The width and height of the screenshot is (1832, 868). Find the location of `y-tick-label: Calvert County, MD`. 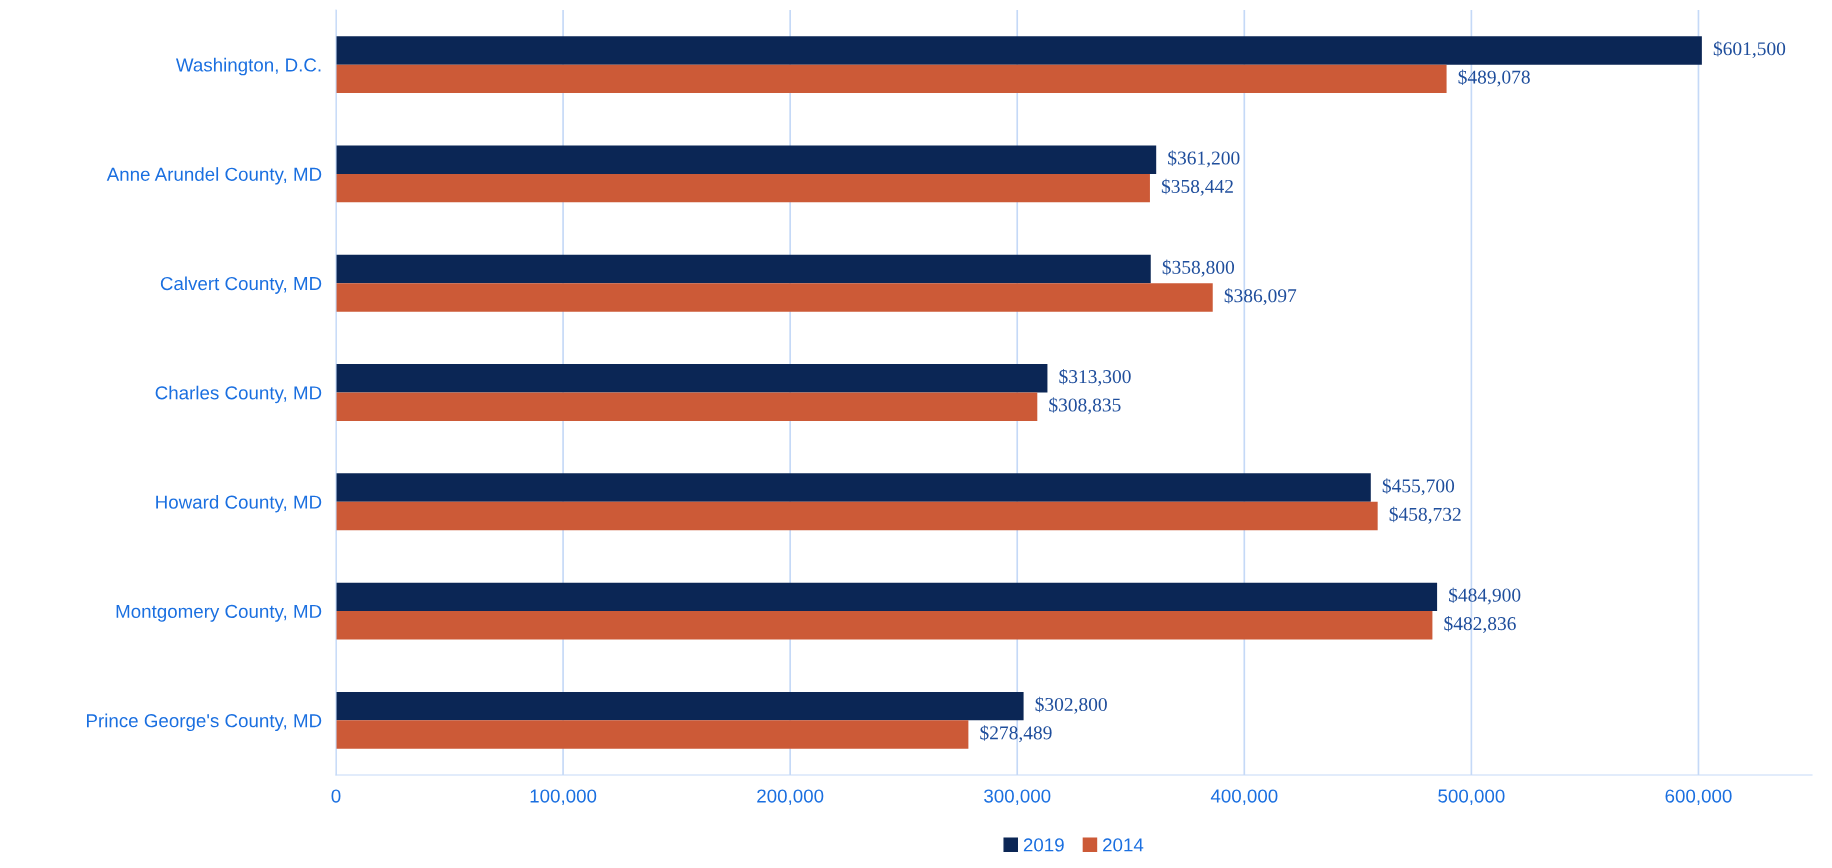

y-tick-label: Calvert County, MD is located at coordinates (241, 285).